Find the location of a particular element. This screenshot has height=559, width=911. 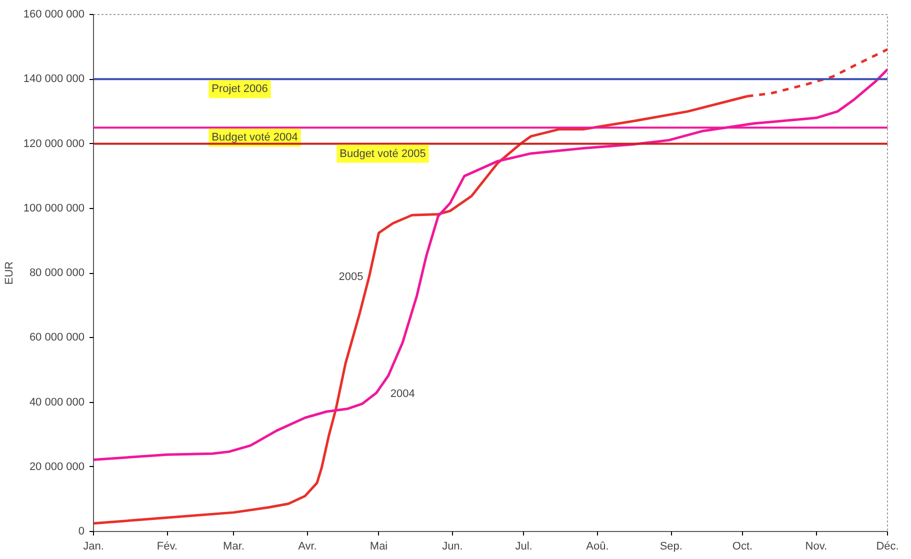

y-tick-label: 120 000 000 is located at coordinates (53, 144).